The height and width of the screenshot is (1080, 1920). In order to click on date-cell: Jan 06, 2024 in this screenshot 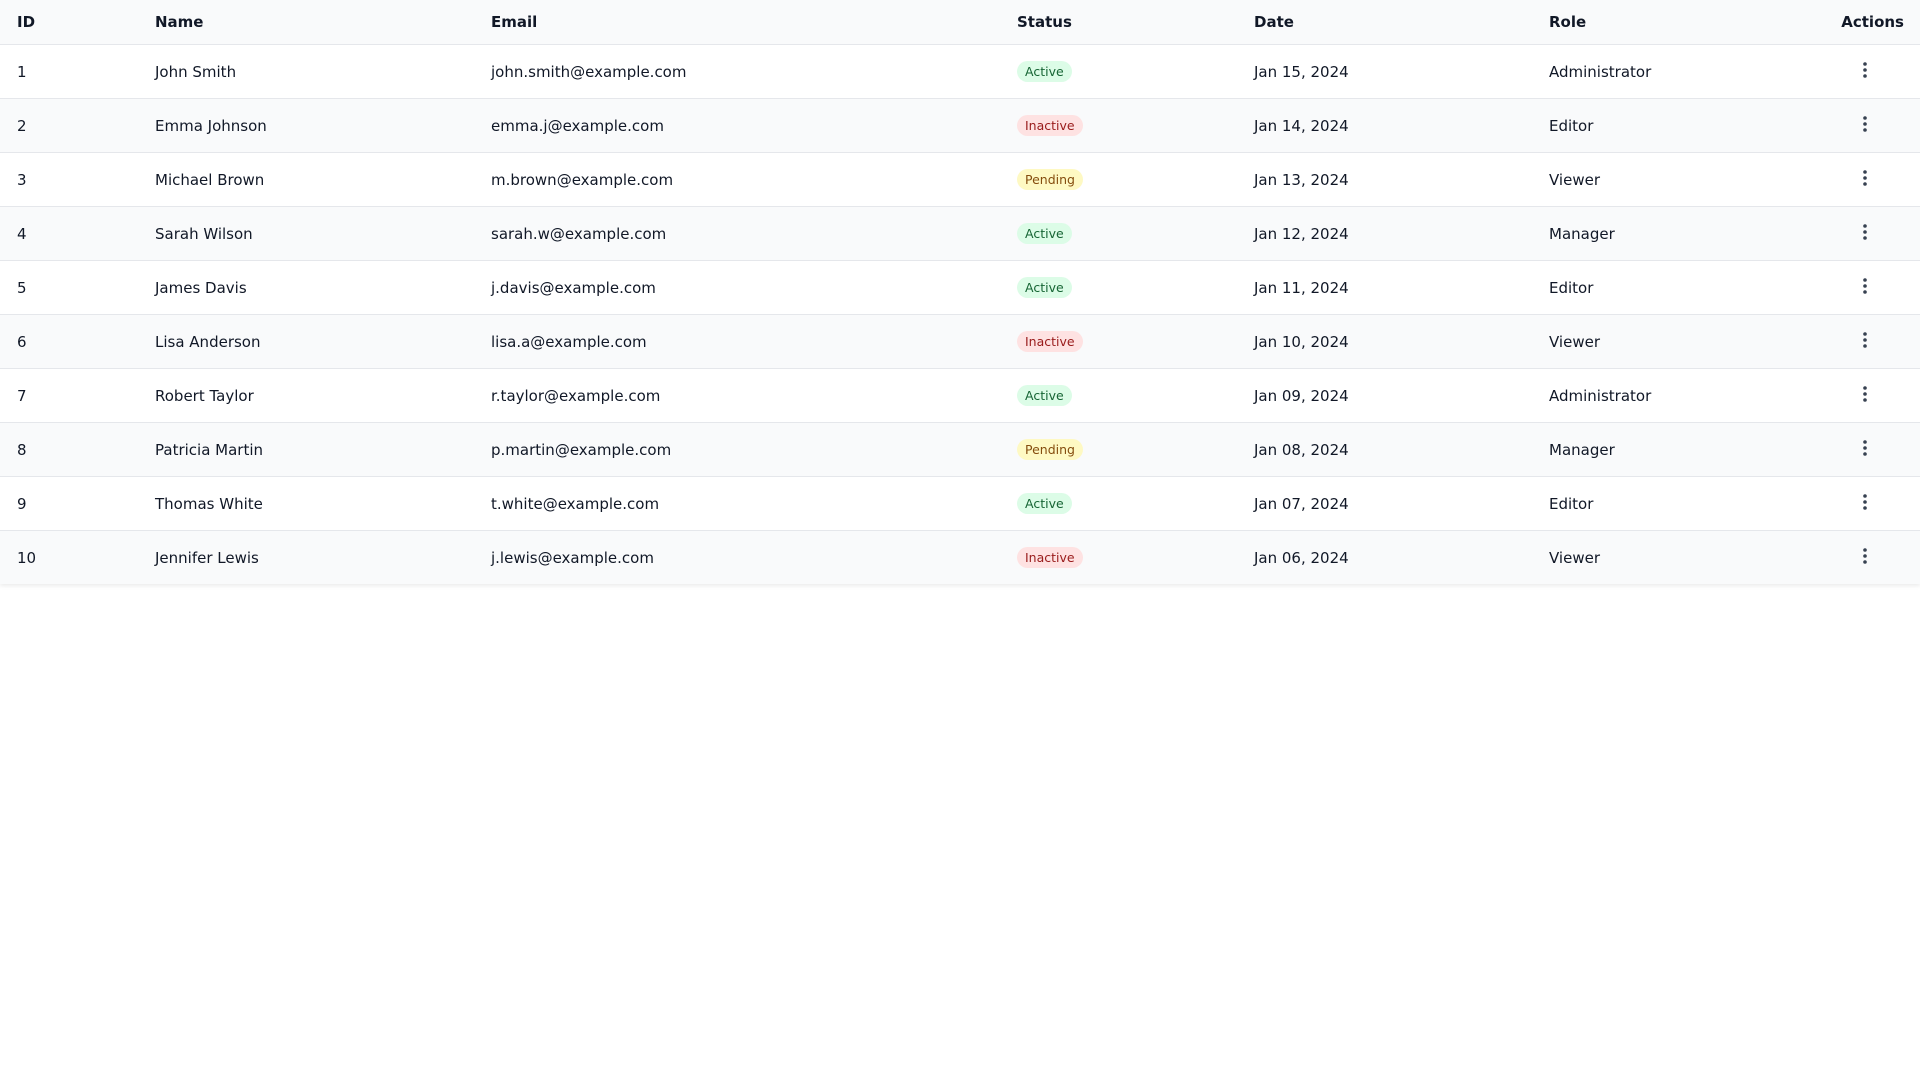, I will do `click(1384, 557)`.